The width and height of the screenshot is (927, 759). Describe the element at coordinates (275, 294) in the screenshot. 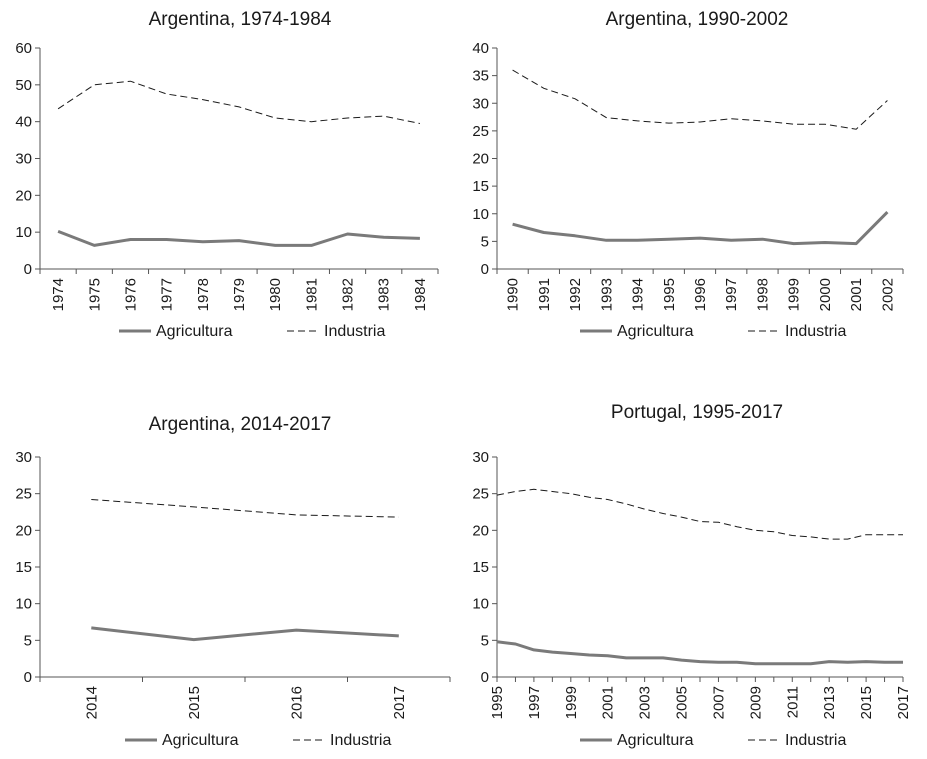

I see `x-tick-label: 1980` at that location.